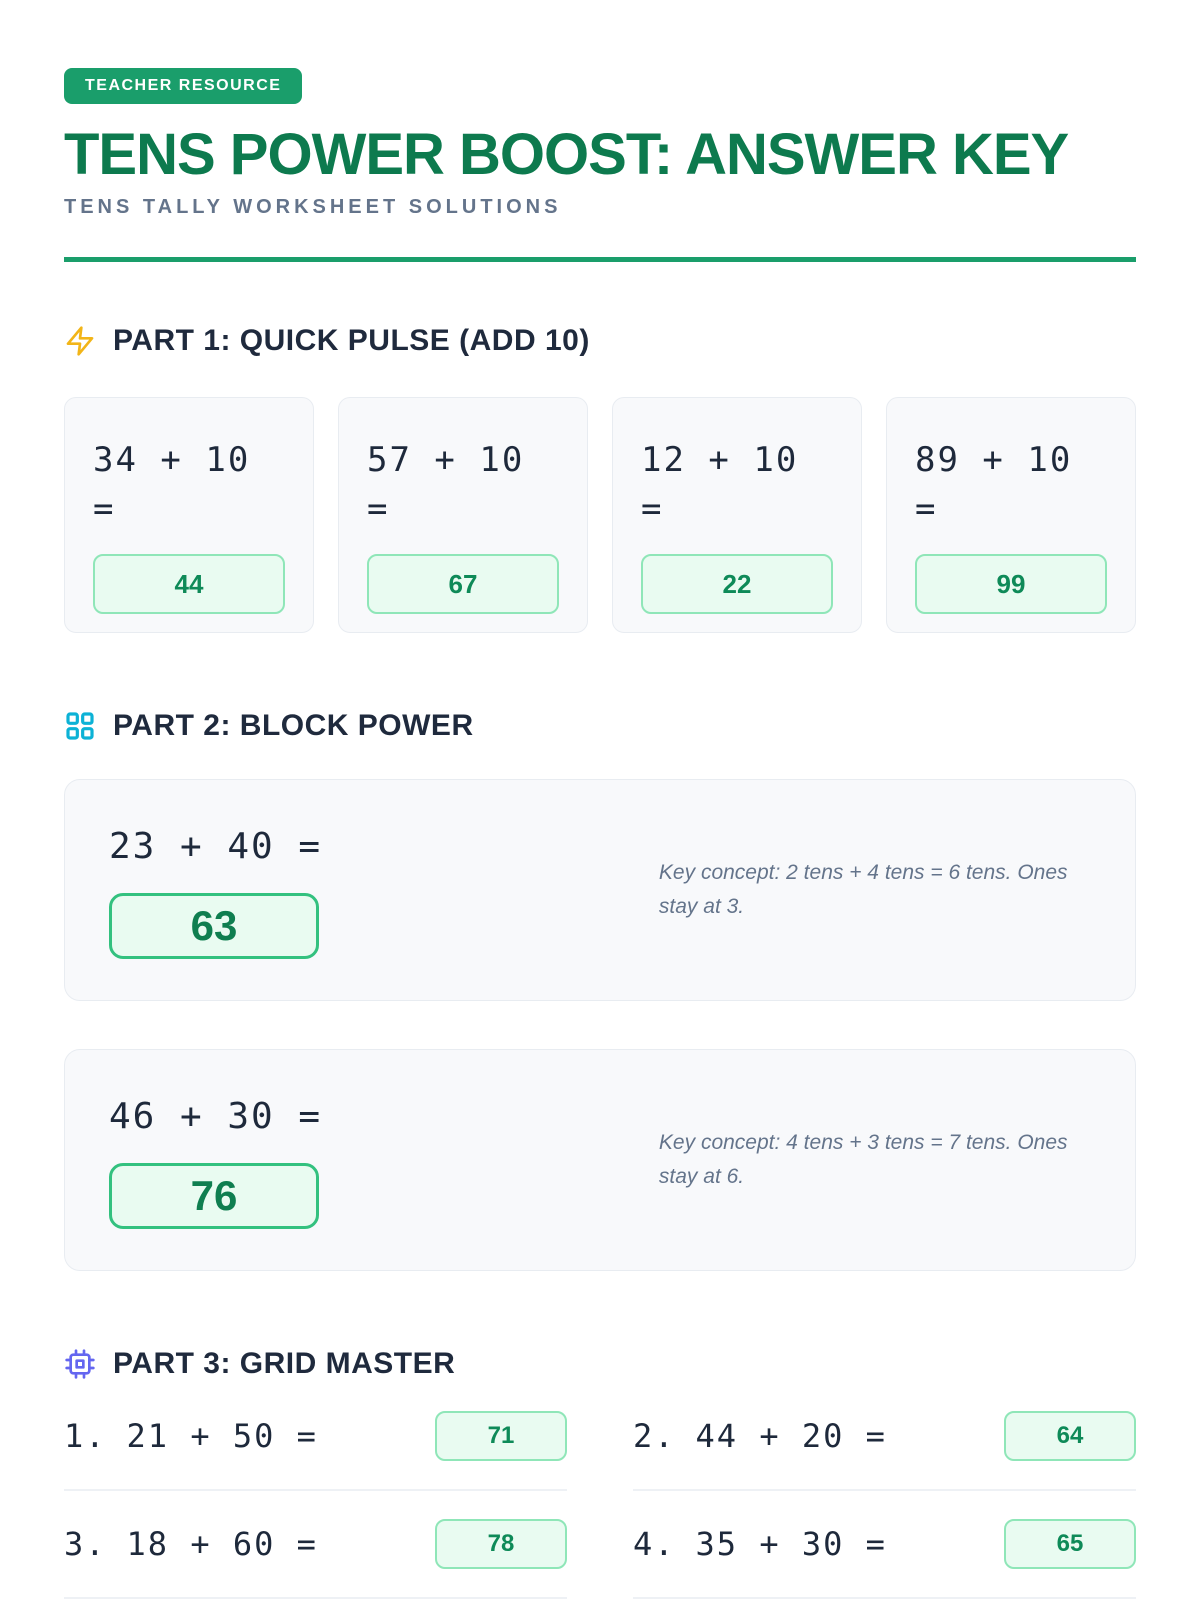 This screenshot has width=1200, height=1600. I want to click on answer-box: 78, so click(501, 1544).